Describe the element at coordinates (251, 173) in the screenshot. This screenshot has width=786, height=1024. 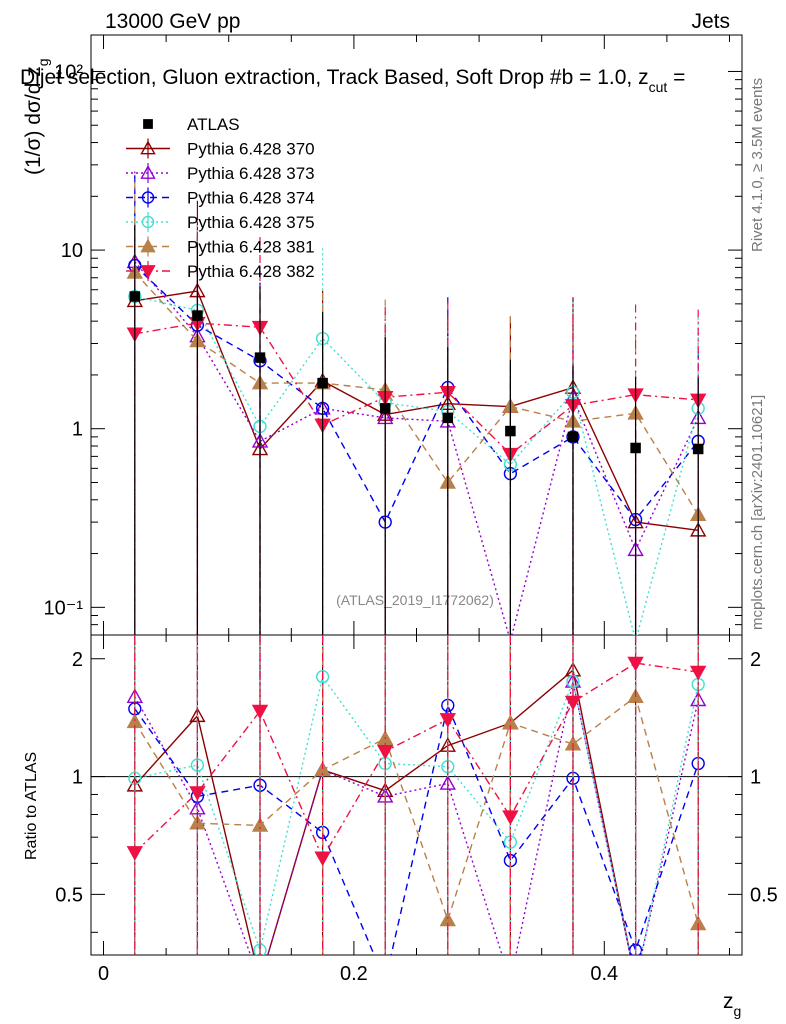
I see `legend-label: Pythia 6.428 373` at that location.